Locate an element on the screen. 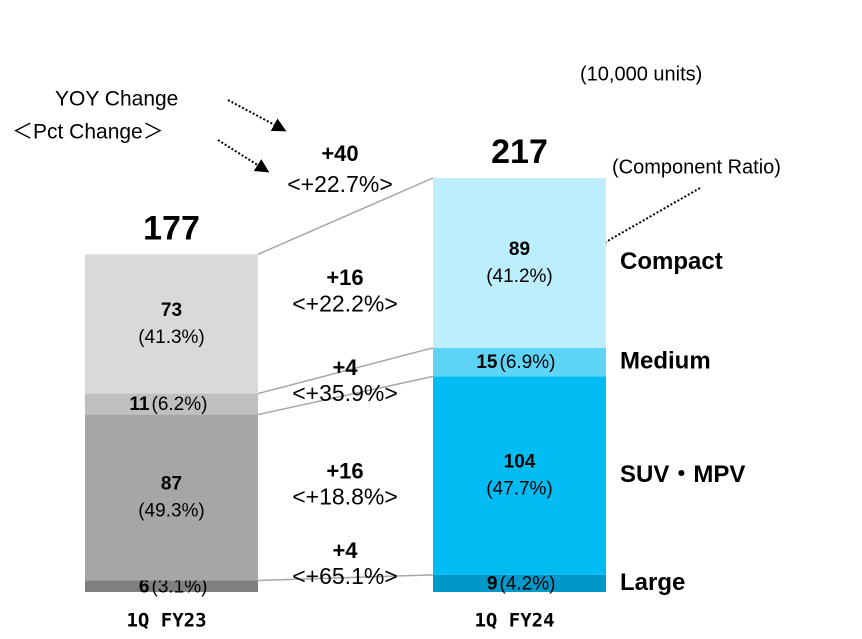  ratio-label: (6.9%) is located at coordinates (528, 362).